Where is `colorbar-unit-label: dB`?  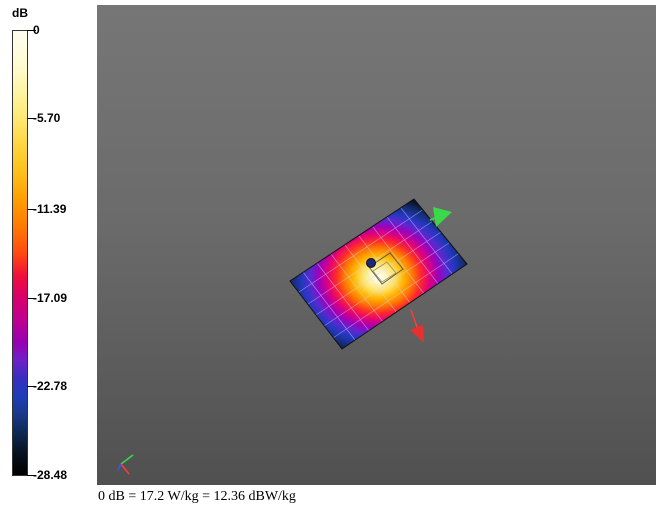 colorbar-unit-label: dB is located at coordinates (20, 13).